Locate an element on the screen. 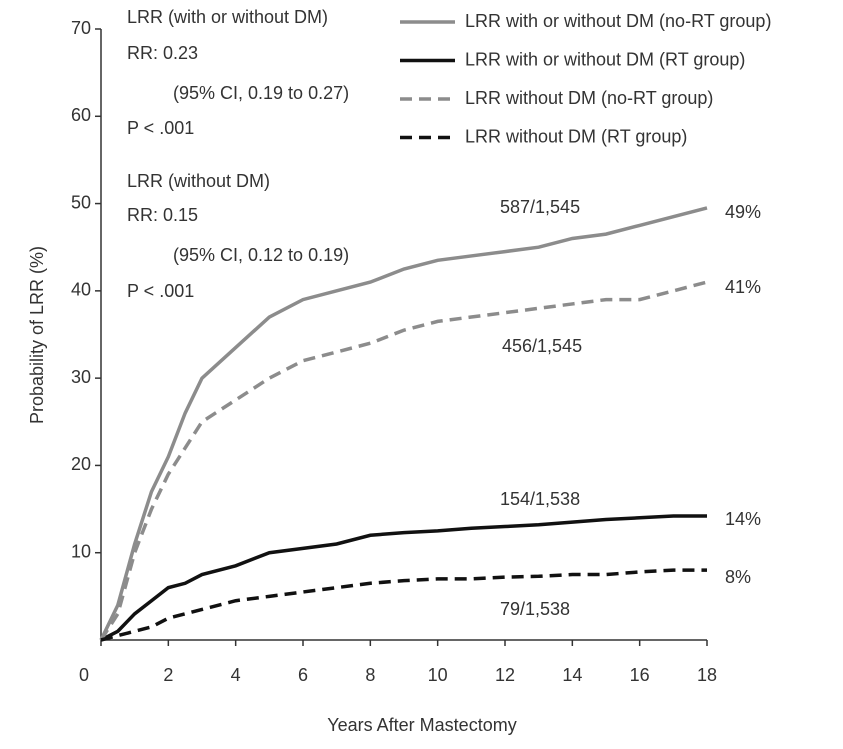  annotation: (95% CI, 0.19 to 0.27) is located at coordinates (261, 93).